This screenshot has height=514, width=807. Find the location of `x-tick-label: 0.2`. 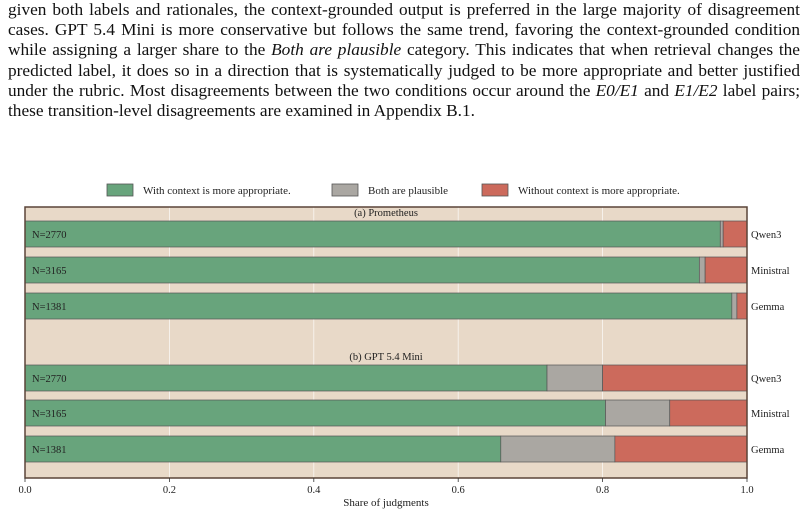

x-tick-label: 0.2 is located at coordinates (169, 490).